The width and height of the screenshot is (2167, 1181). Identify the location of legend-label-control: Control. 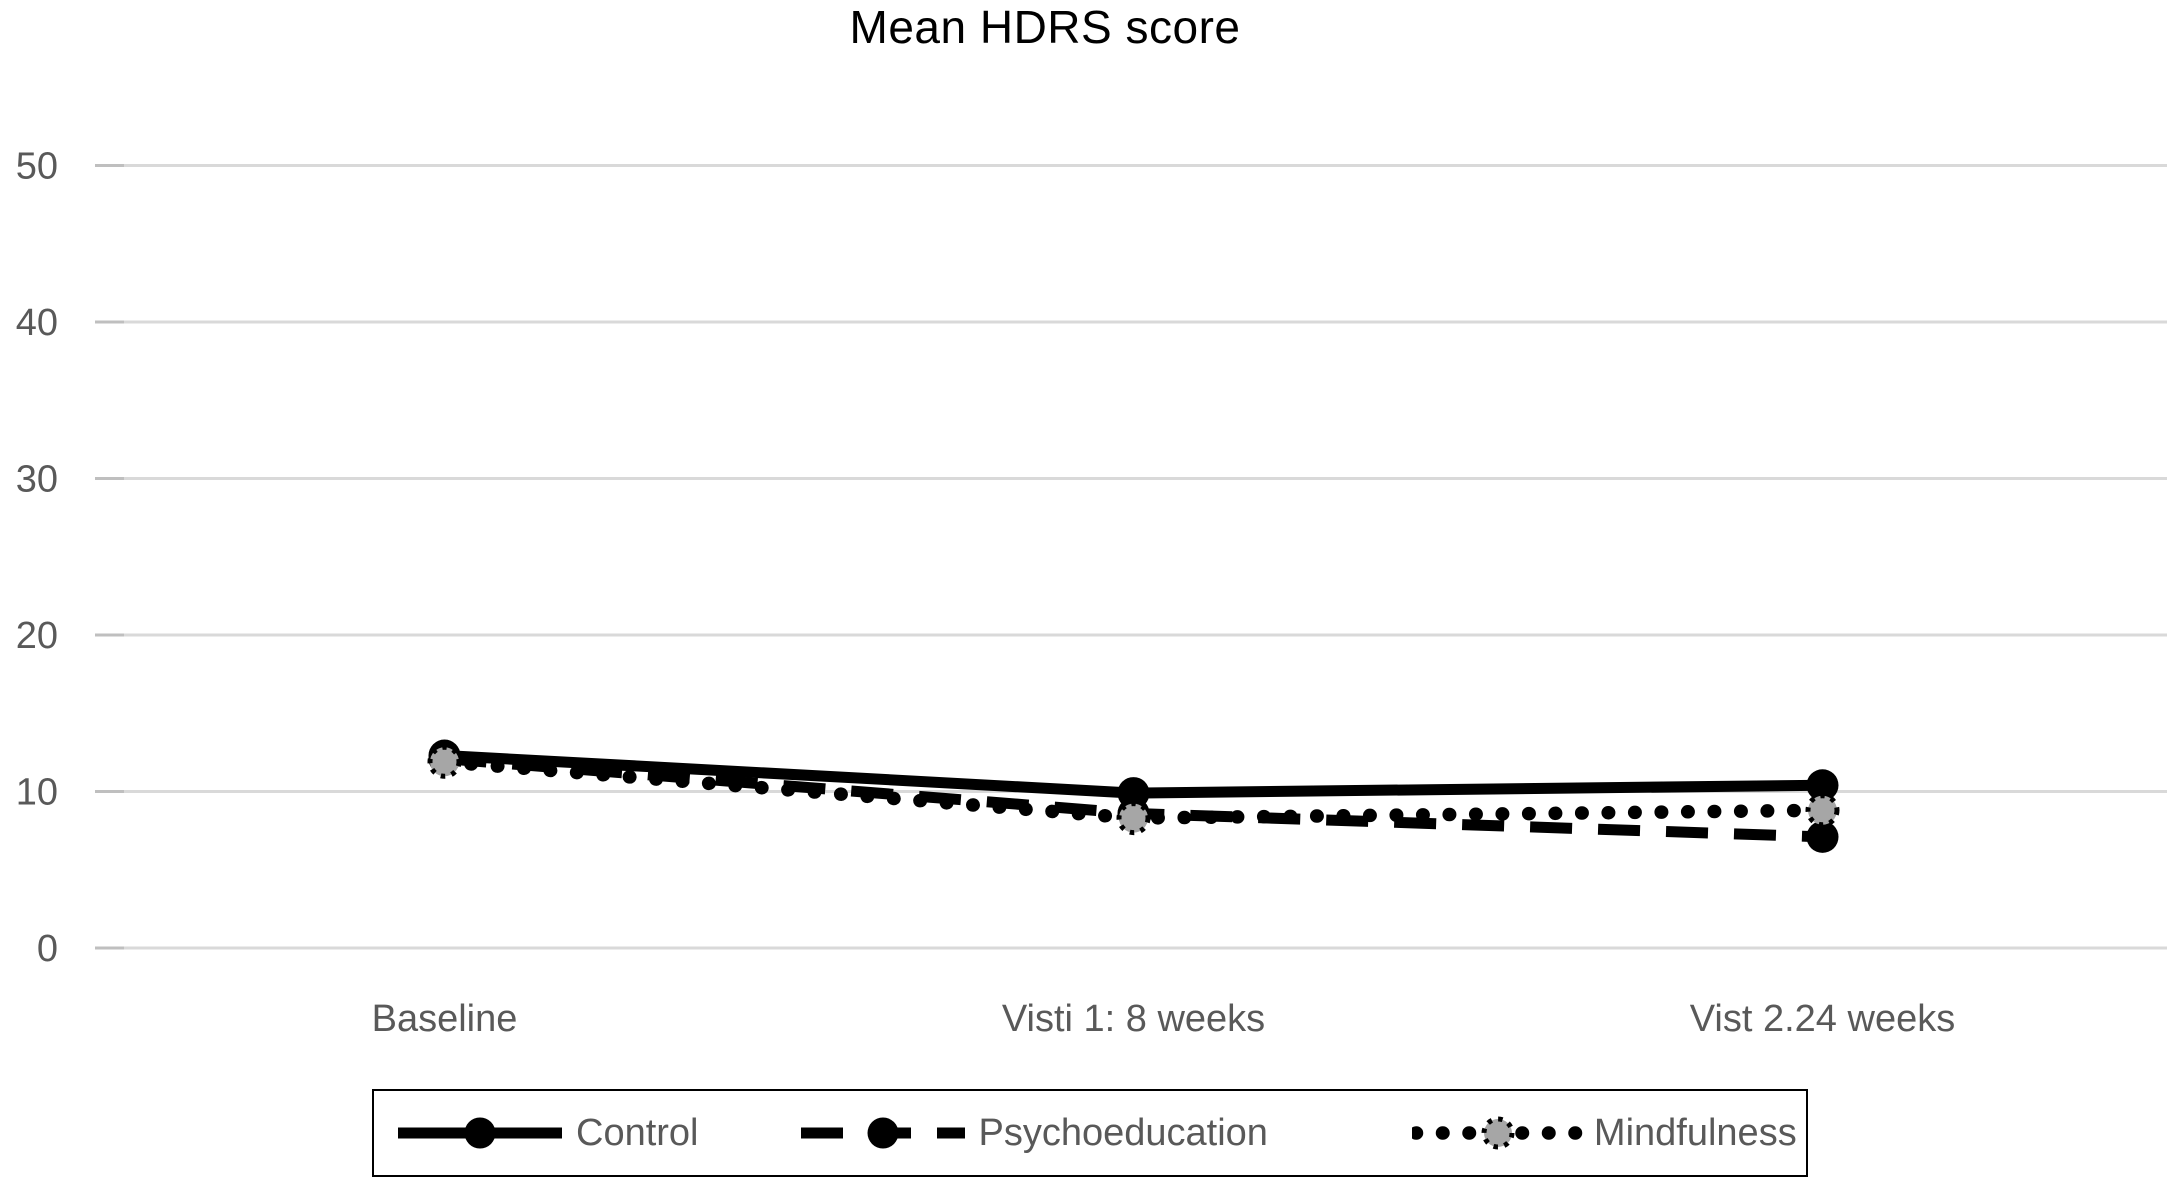
(637, 1132).